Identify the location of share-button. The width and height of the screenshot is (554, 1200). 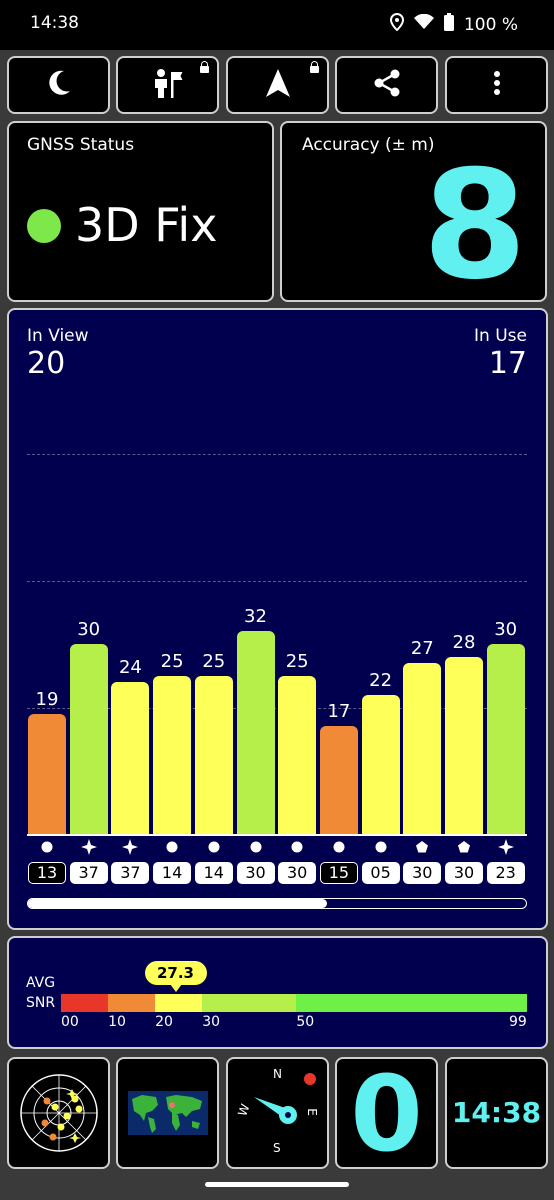
(386, 85).